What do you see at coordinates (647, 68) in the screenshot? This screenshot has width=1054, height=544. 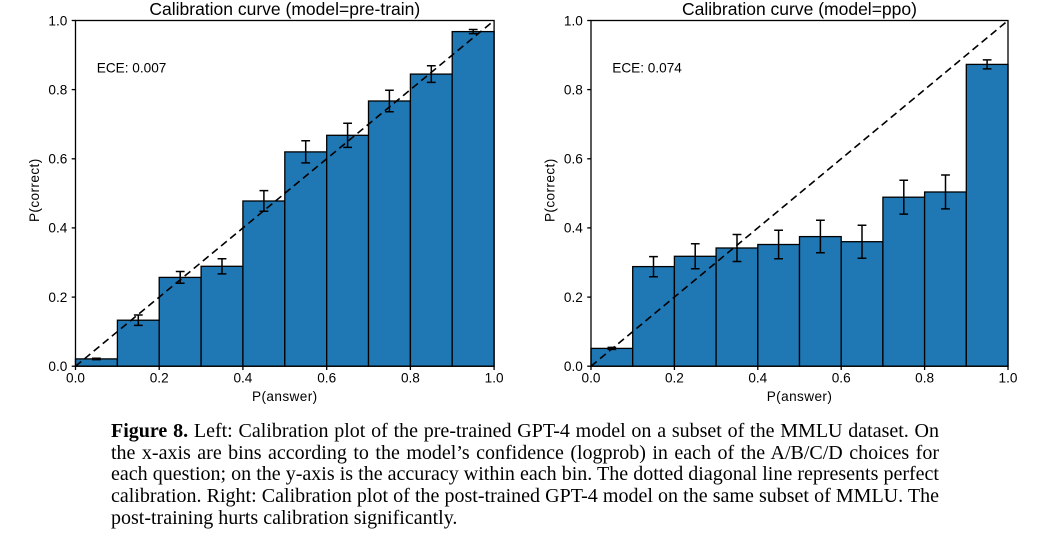 I see `svg-text: ECE: 0.074` at bounding box center [647, 68].